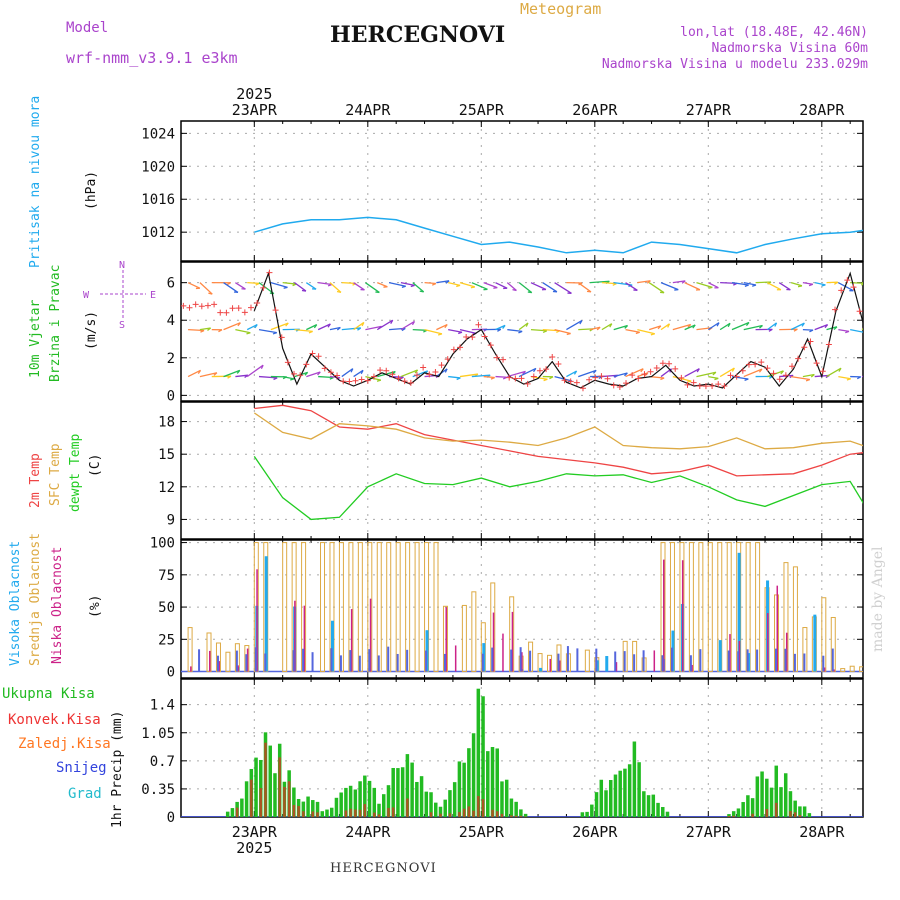 The image size is (900, 900). I want to click on temperature-ytick-label: 9, so click(171, 520).